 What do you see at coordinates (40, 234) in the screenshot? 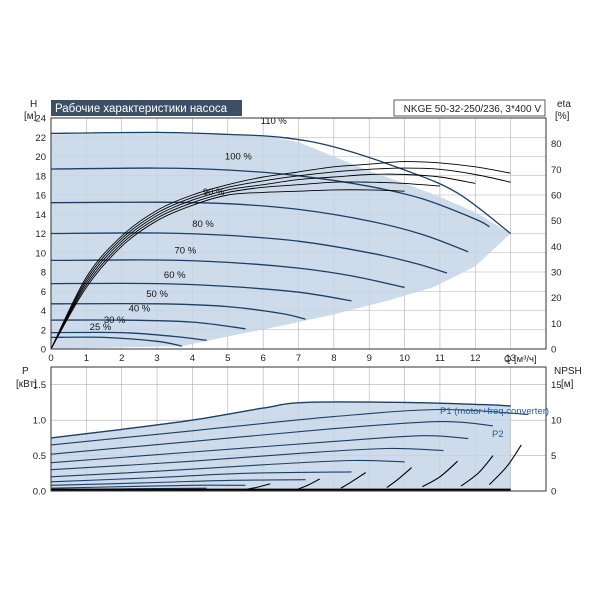
I see `head-tick-label: 12` at bounding box center [40, 234].